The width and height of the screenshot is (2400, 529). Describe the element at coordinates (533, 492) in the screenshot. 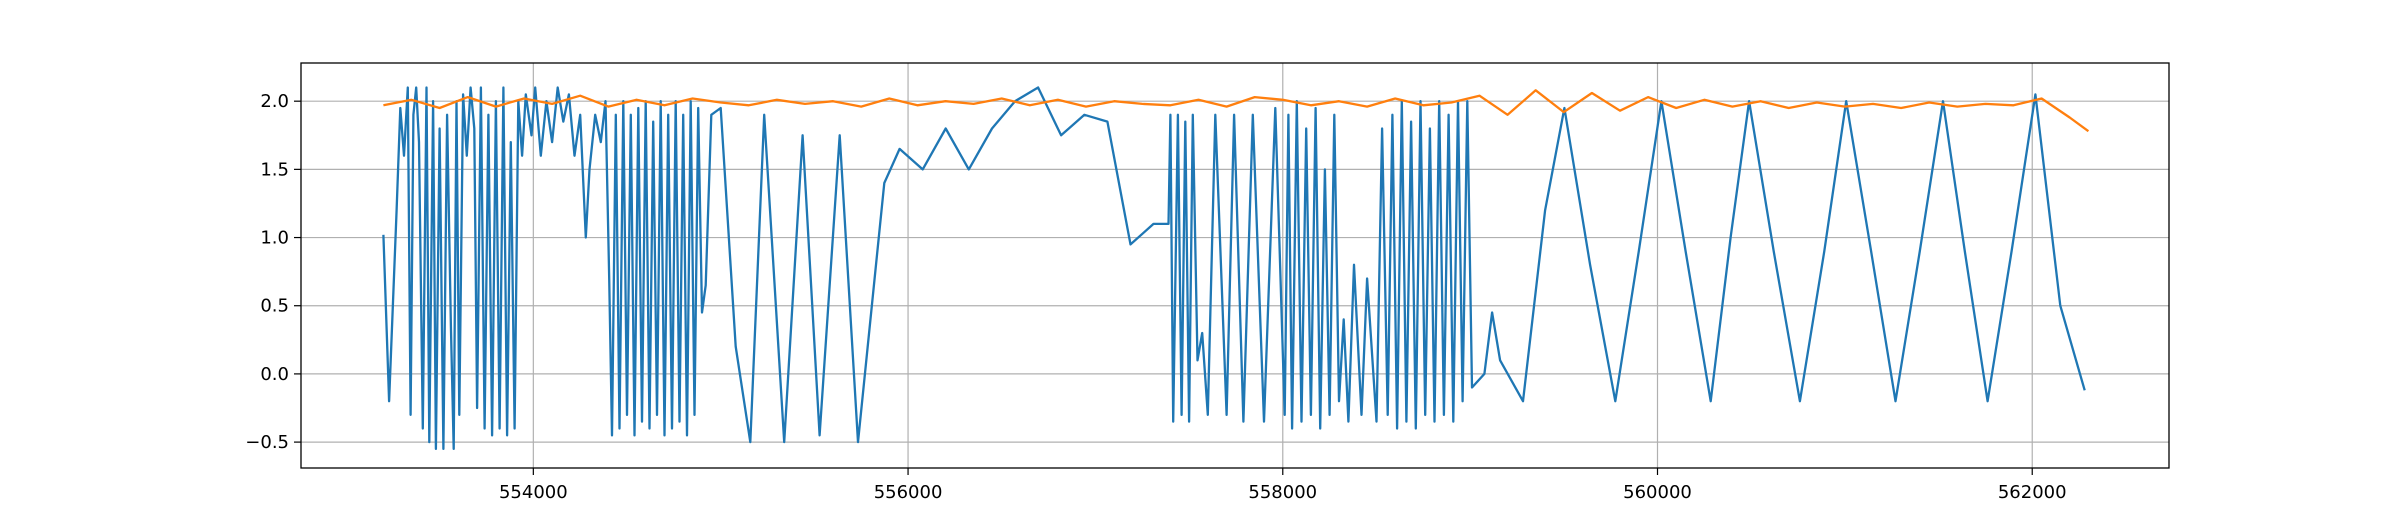

I see `x-tick-label: 554000` at that location.